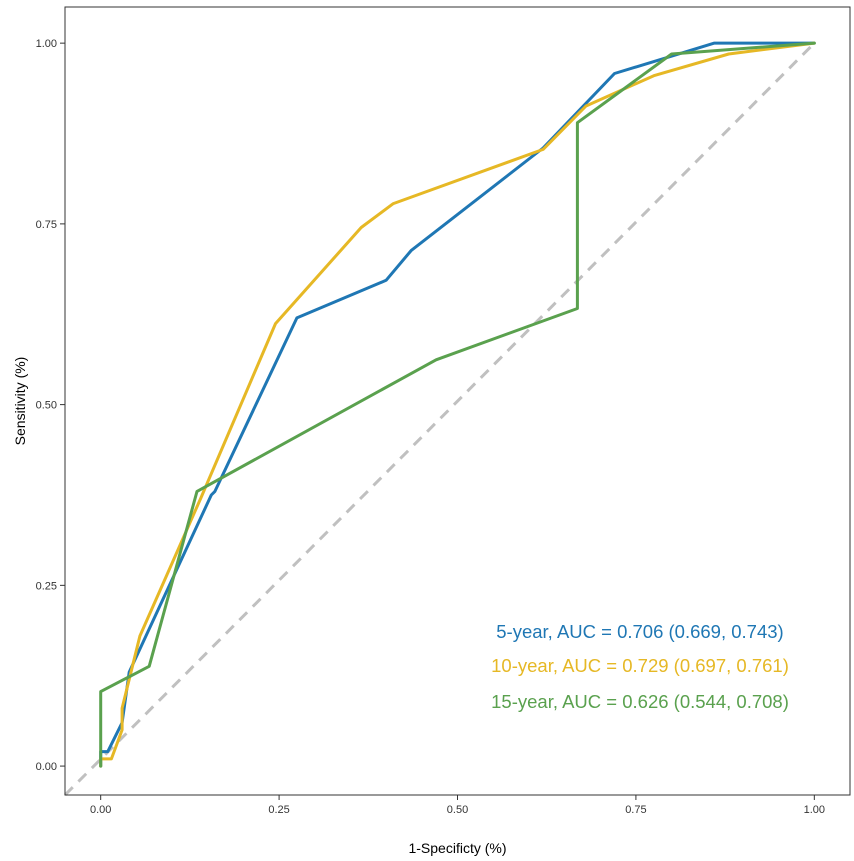 The width and height of the screenshot is (854, 861). Describe the element at coordinates (46, 406) in the screenshot. I see `y-tick-label: 0.50` at that location.